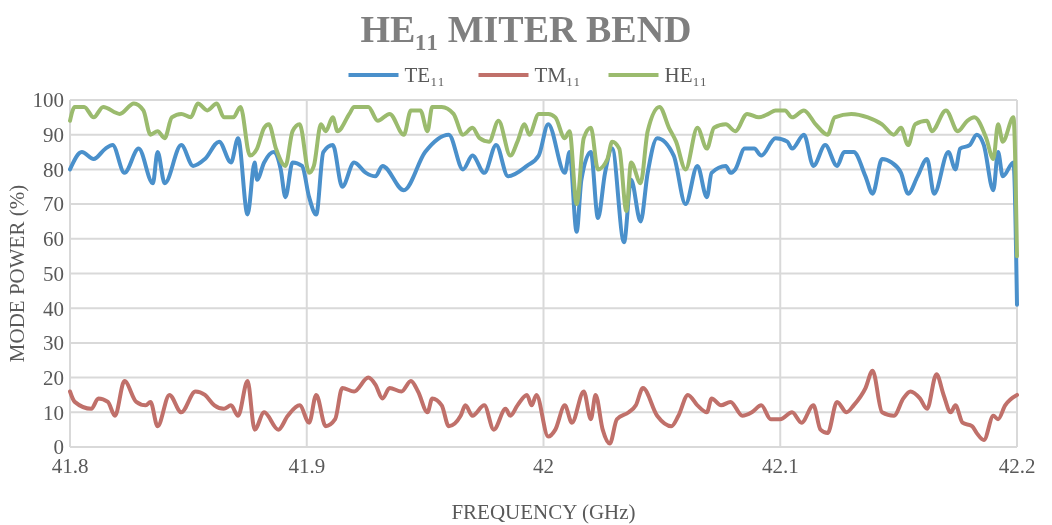  What do you see at coordinates (557, 75) in the screenshot?
I see `legend-label: TM₁₁` at bounding box center [557, 75].